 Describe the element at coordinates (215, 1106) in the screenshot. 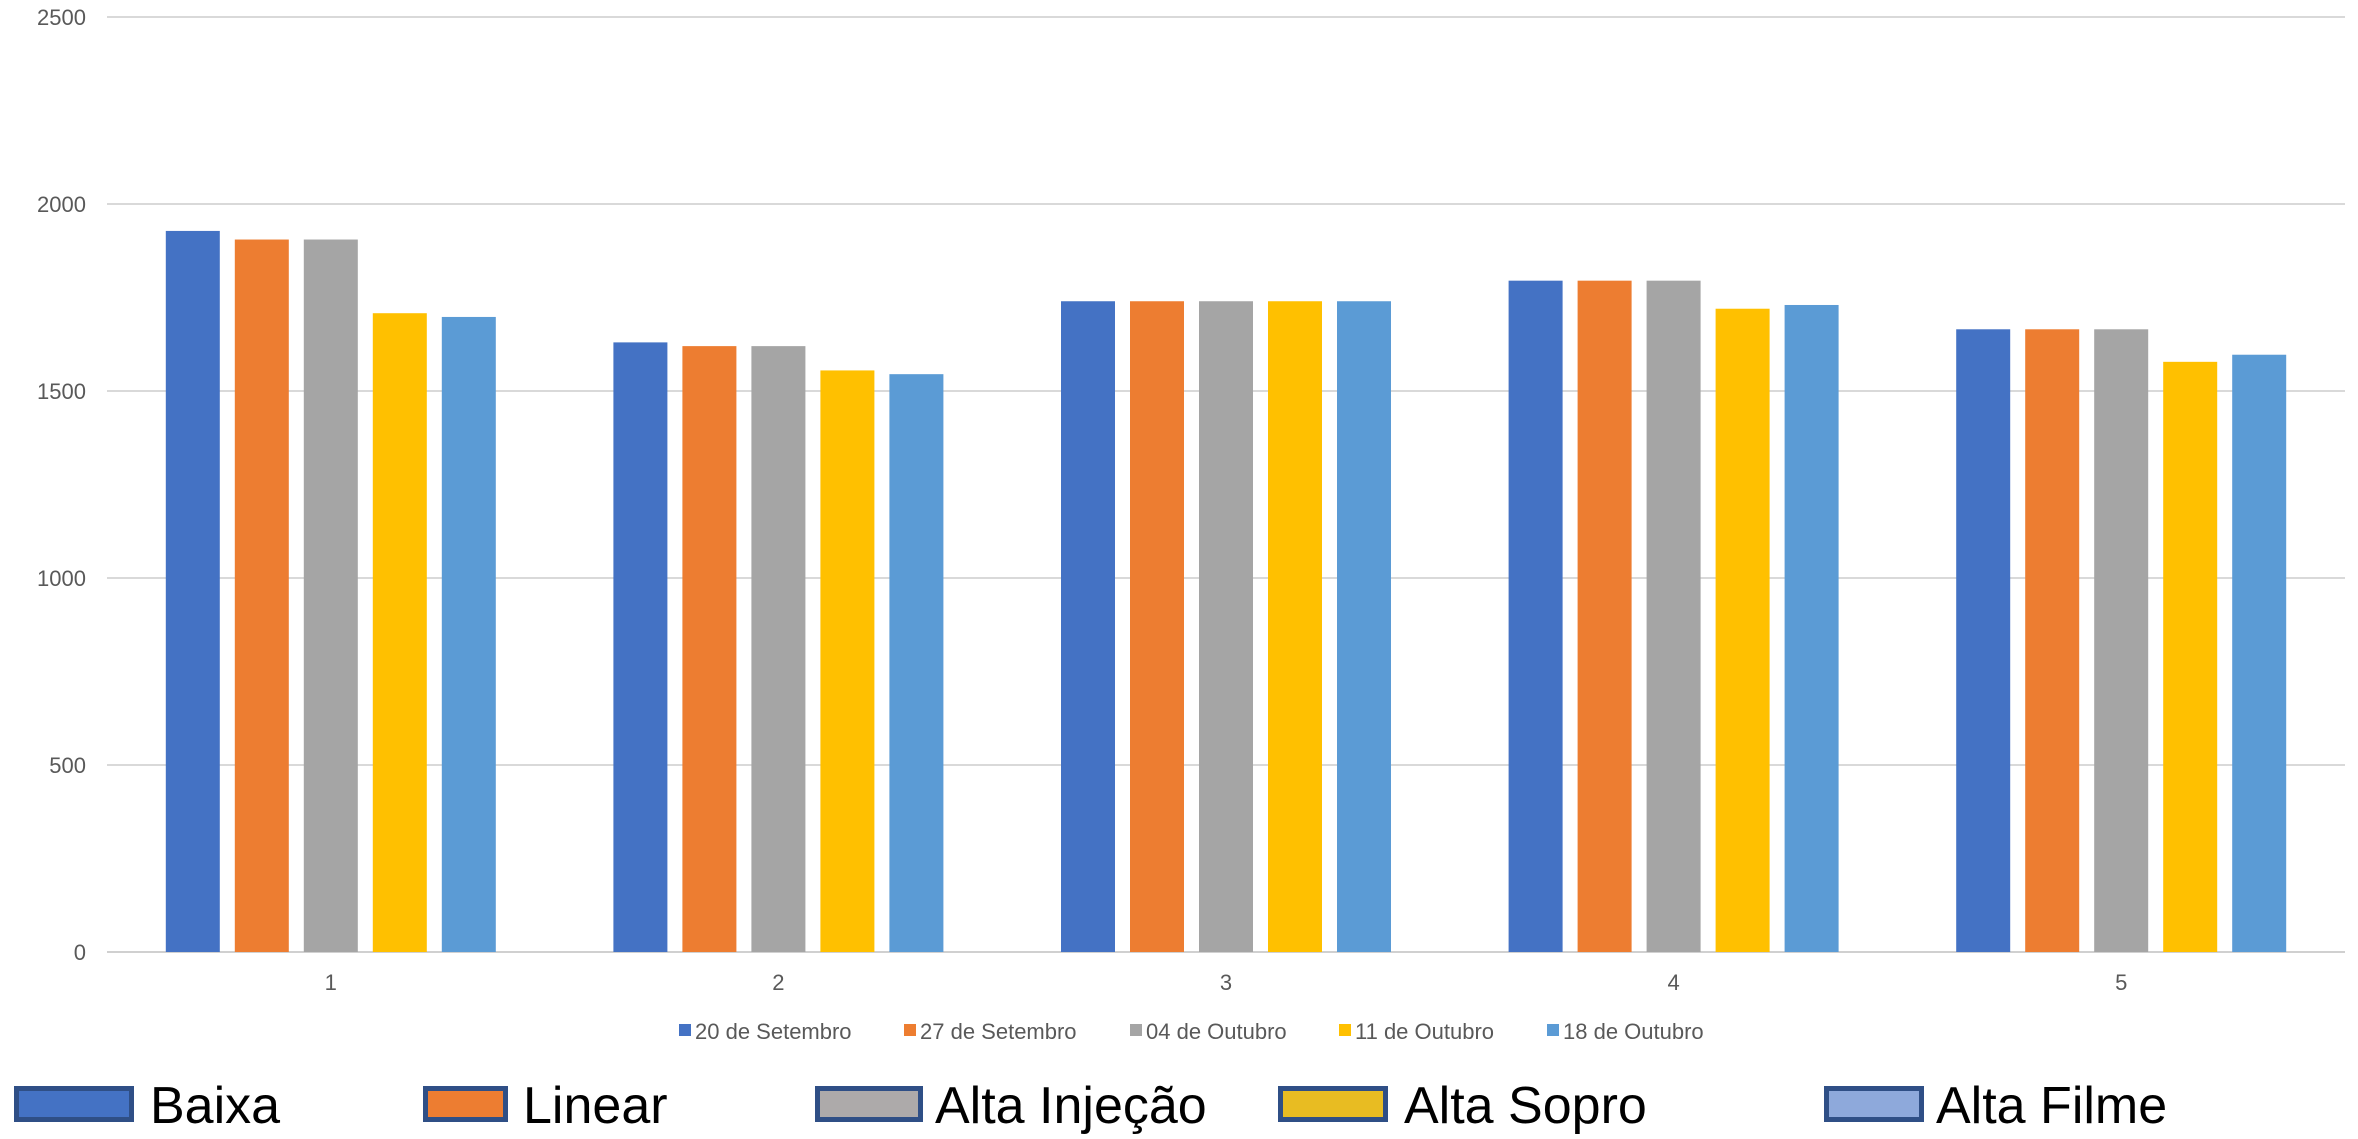

I see `legend-label: Baixa` at that location.